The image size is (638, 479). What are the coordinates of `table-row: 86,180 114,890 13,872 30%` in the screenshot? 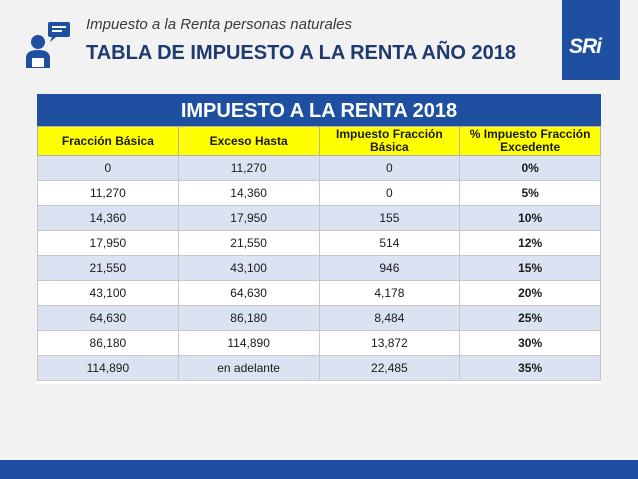 It's located at (319, 343).